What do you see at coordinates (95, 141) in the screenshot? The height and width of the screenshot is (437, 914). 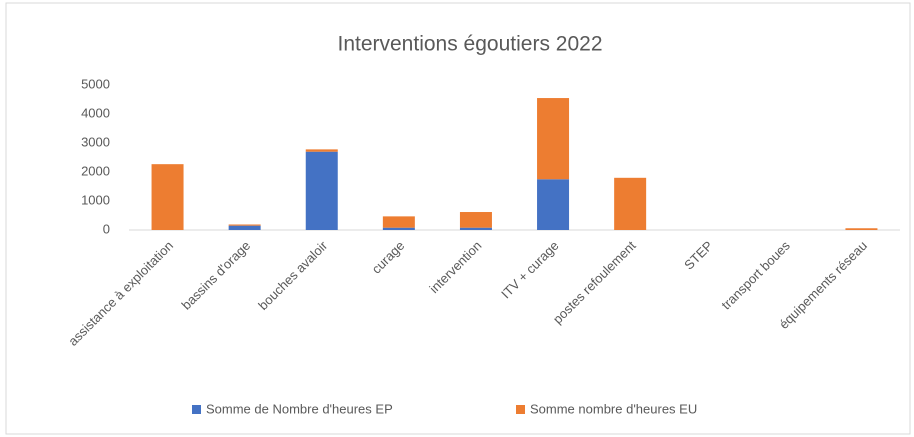 I see `y-tick-label: 3000` at bounding box center [95, 141].